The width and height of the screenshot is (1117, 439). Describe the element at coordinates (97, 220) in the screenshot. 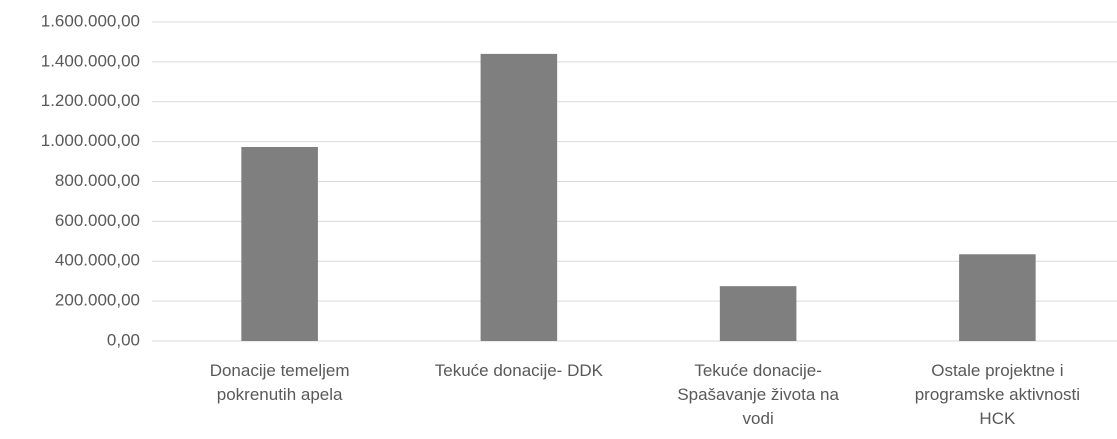

I see `y-tick-label: 600.000,00` at that location.